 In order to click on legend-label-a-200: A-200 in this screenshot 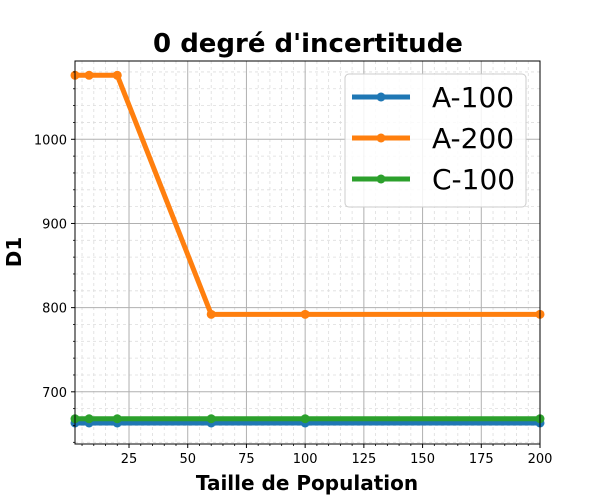, I will do `click(473, 138)`.